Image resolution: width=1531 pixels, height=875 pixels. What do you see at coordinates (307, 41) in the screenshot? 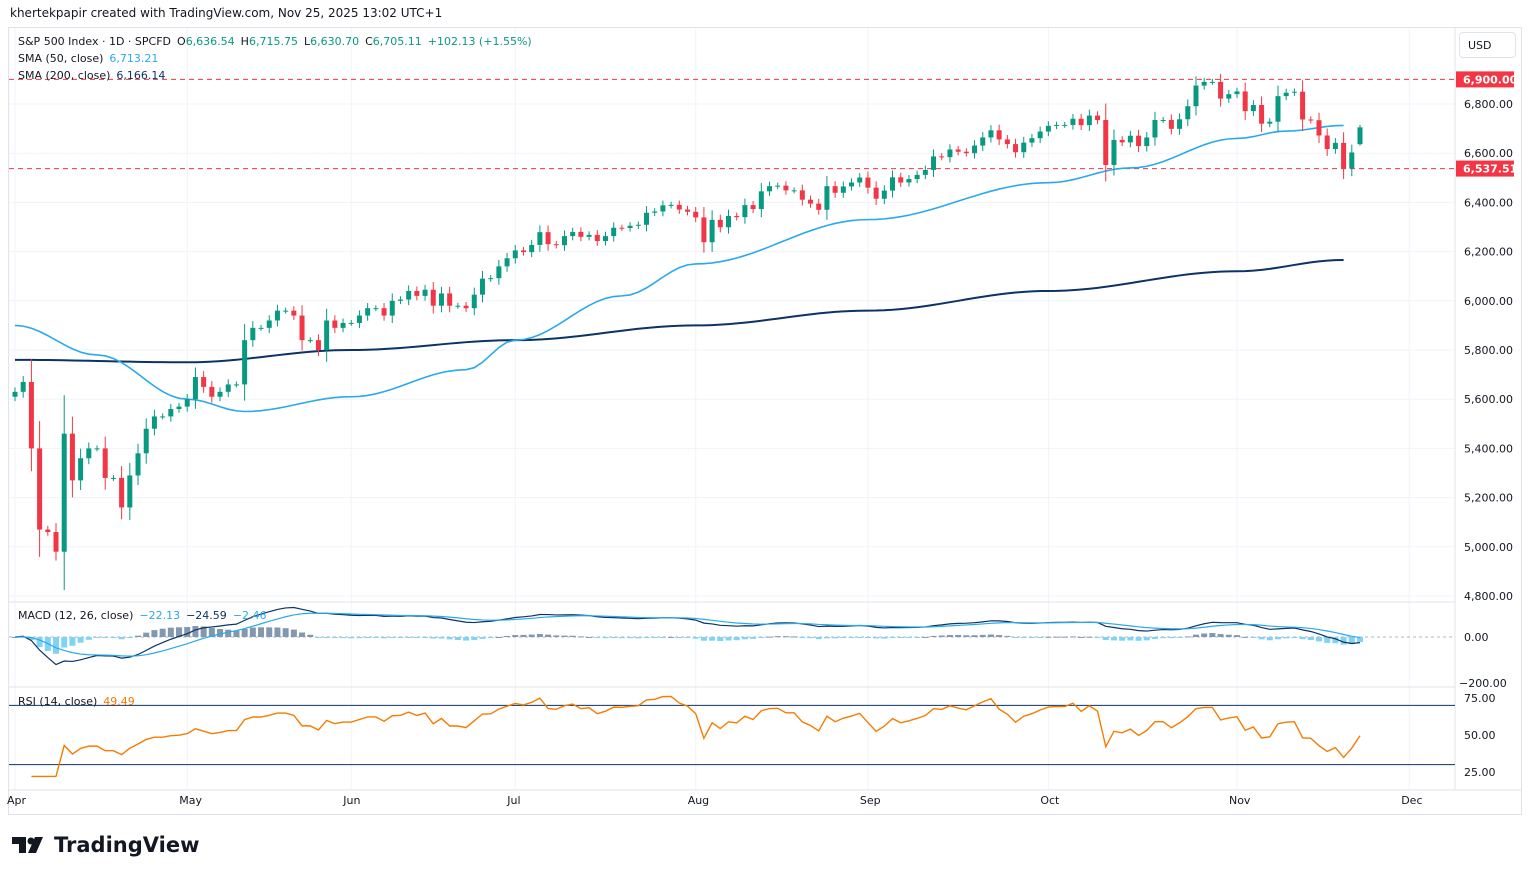
I see `low-label: L` at bounding box center [307, 41].